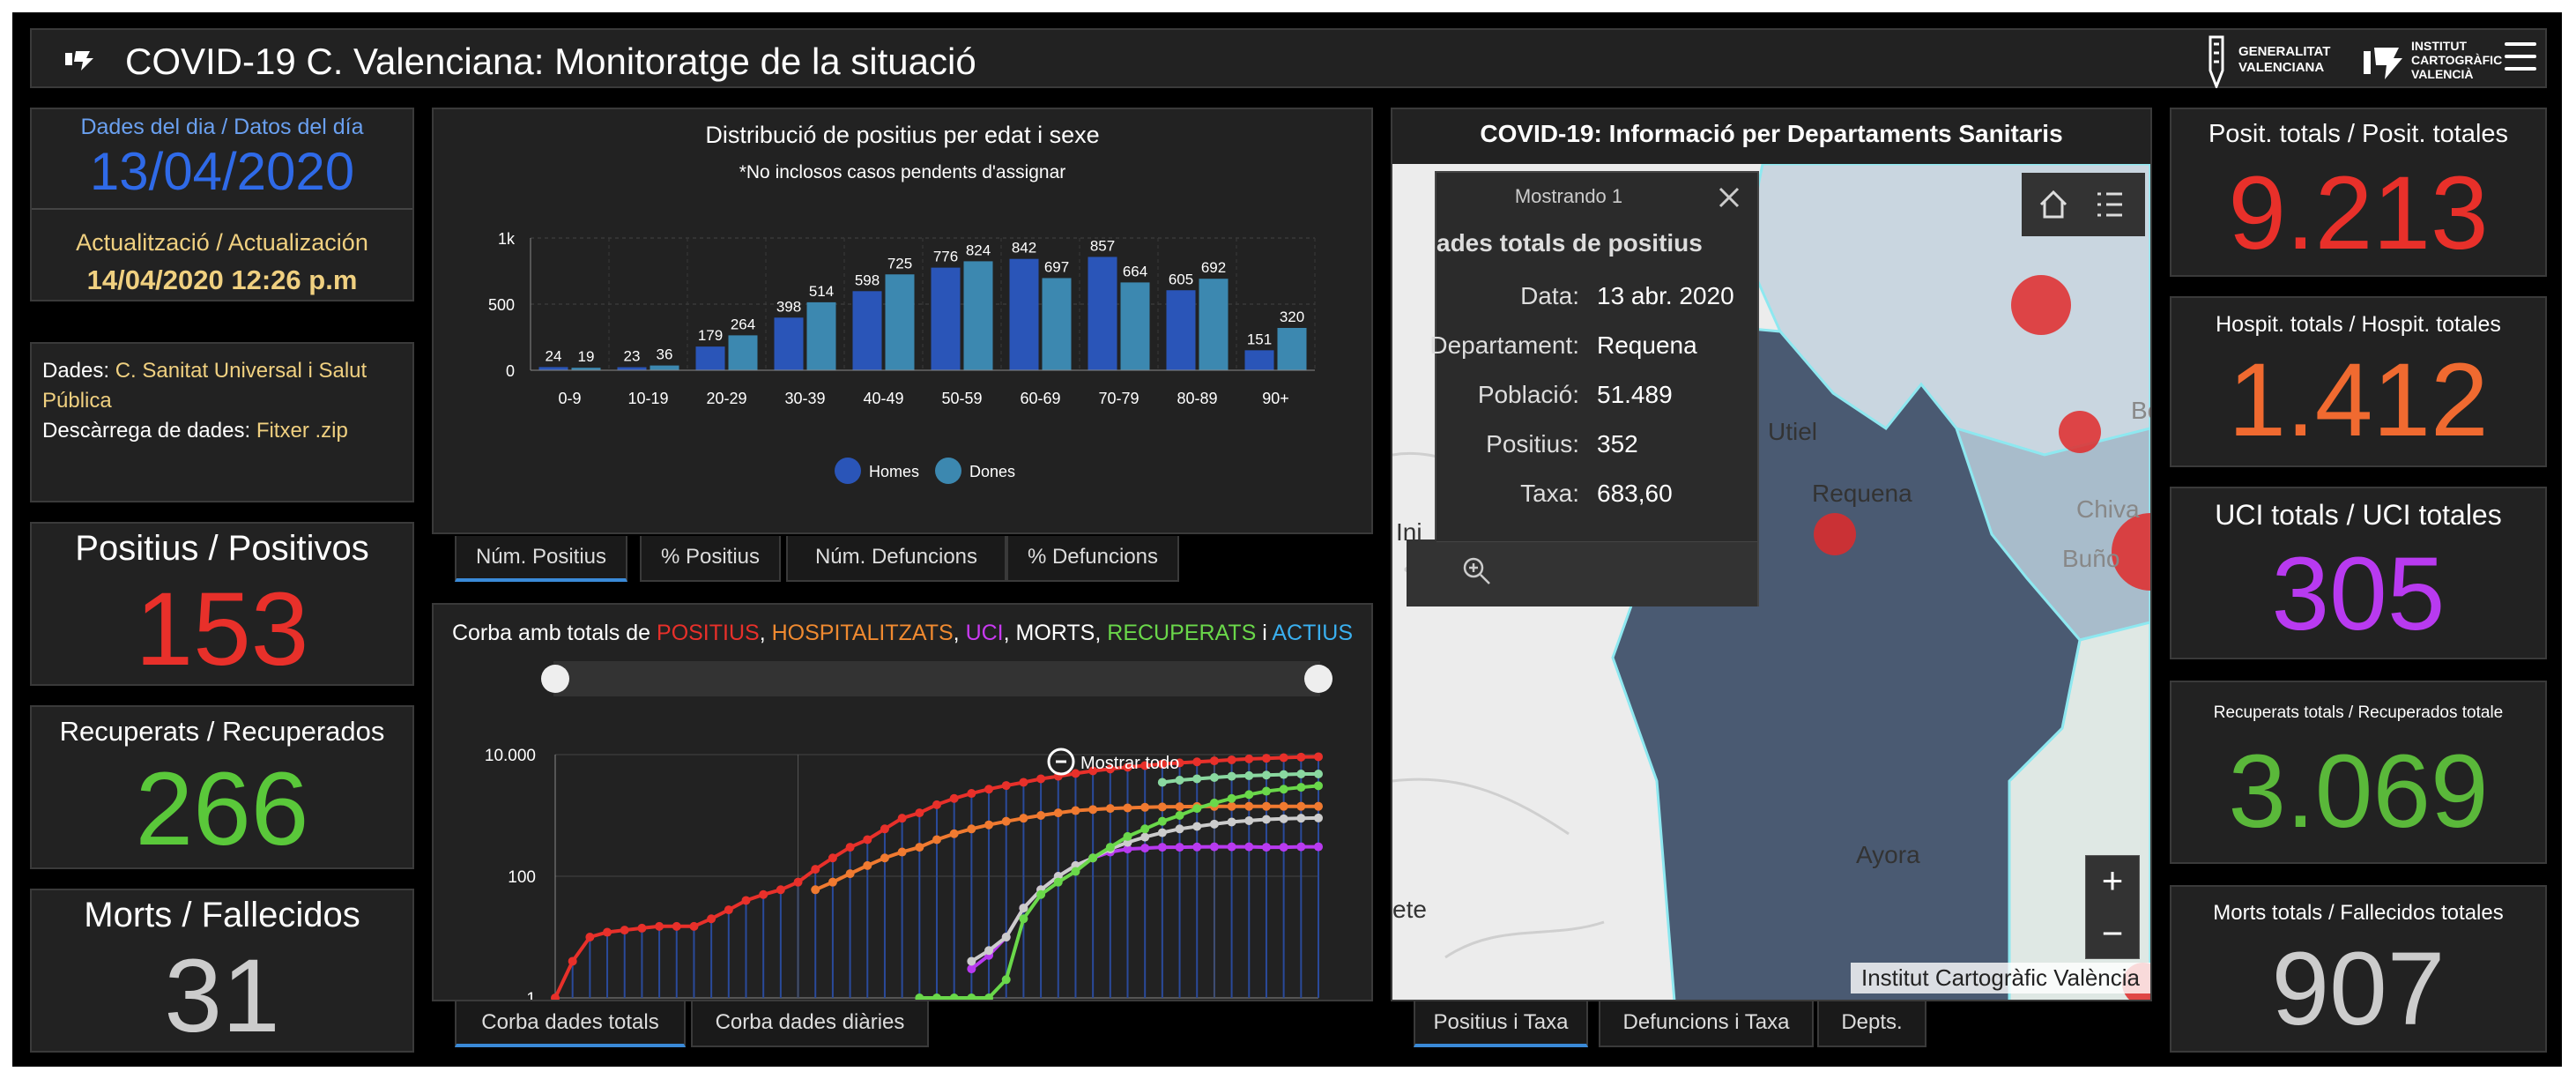  Describe the element at coordinates (945, 257) in the screenshot. I see `bar-value-label: 776` at that location.